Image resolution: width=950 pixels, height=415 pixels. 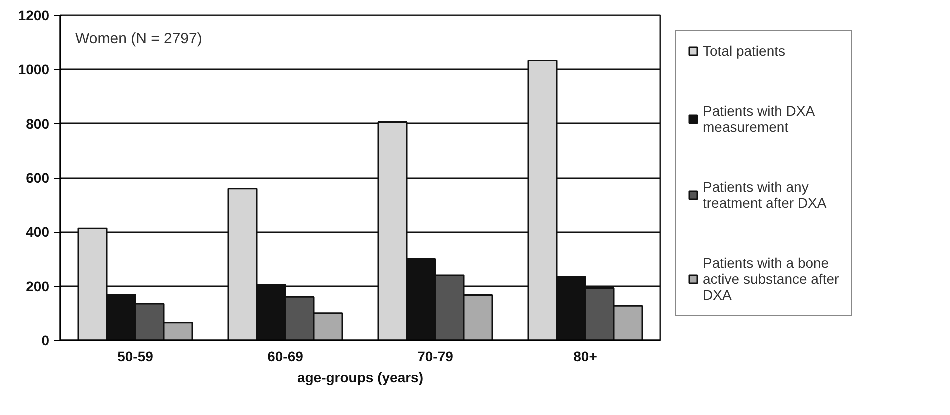 What do you see at coordinates (586, 356) in the screenshot?
I see `x-tick-label: 80+` at bounding box center [586, 356].